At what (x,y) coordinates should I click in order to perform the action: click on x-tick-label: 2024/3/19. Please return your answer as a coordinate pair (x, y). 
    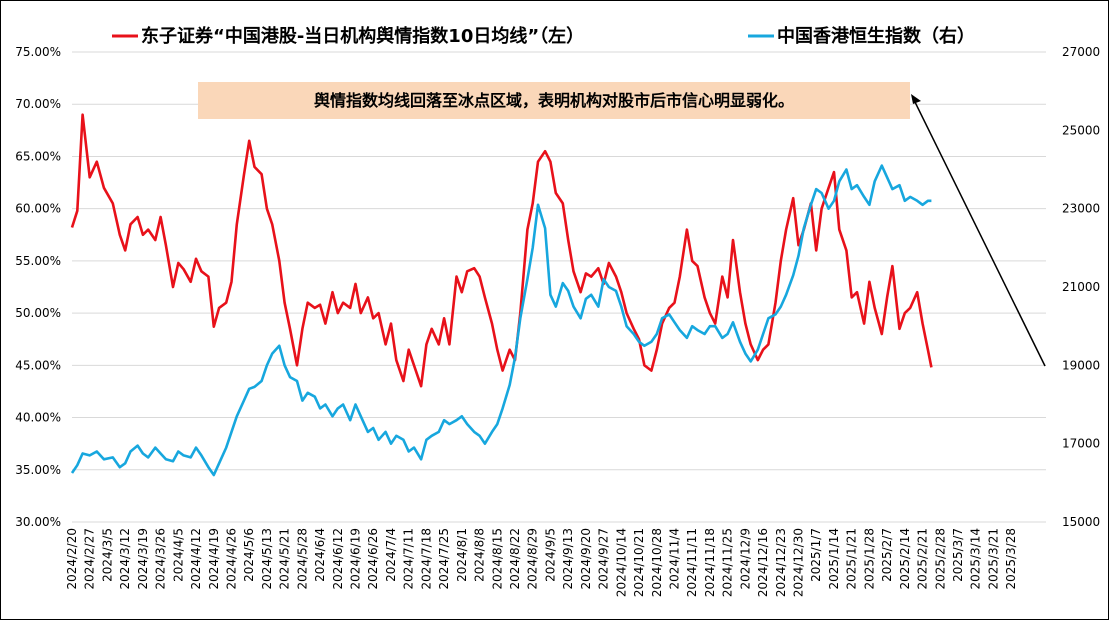
    Looking at the image, I should click on (143, 559).